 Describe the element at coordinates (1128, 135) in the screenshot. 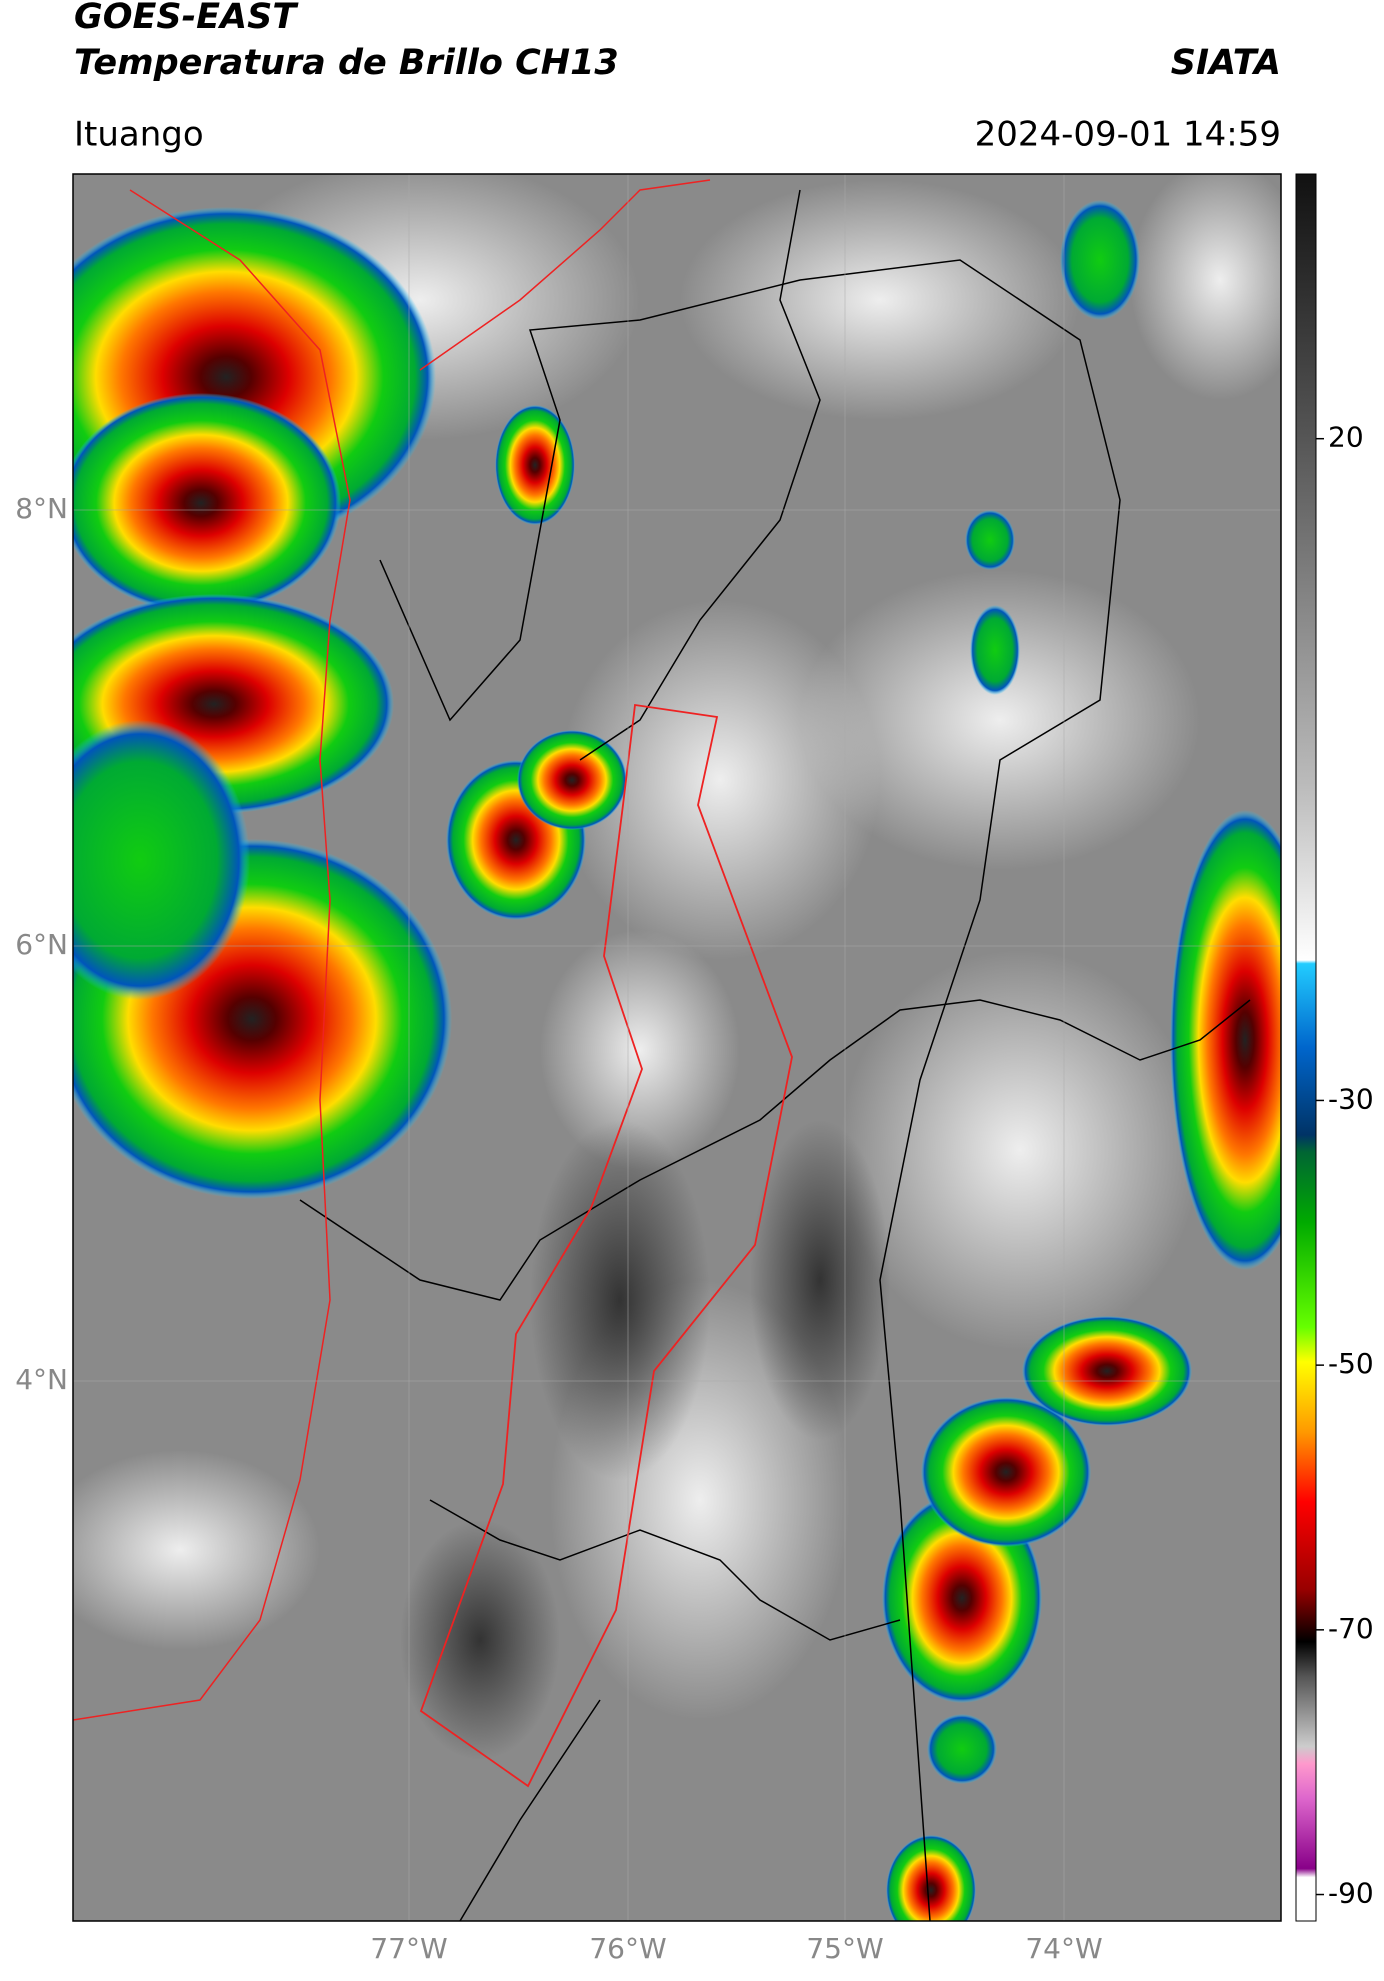

I see `datetime: 2024-09-01 14:59` at that location.